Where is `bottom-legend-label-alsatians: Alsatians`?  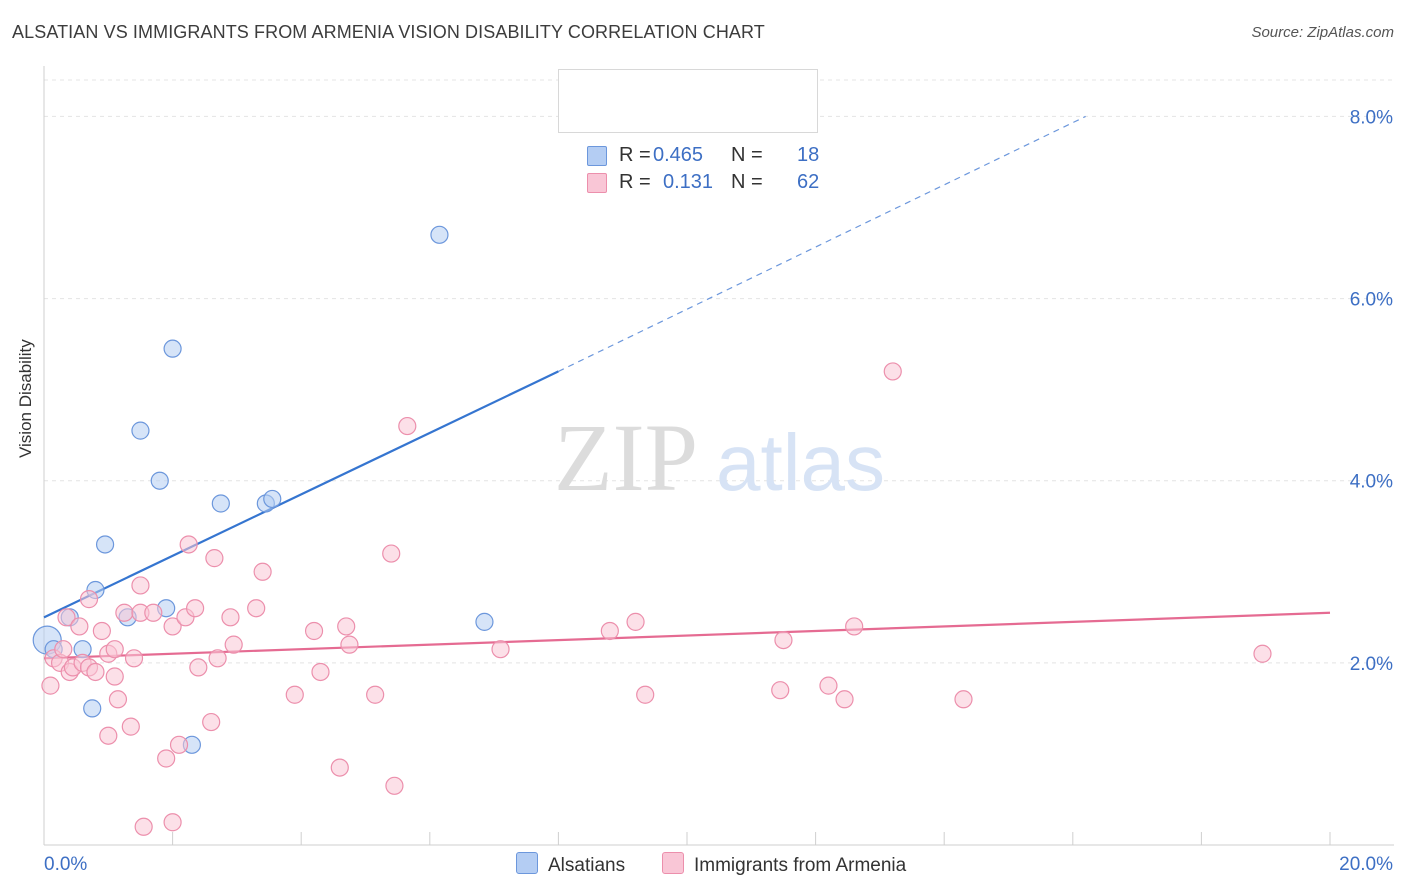
bottom-legend-label-alsatians: Alsatians is located at coordinates (587, 865).